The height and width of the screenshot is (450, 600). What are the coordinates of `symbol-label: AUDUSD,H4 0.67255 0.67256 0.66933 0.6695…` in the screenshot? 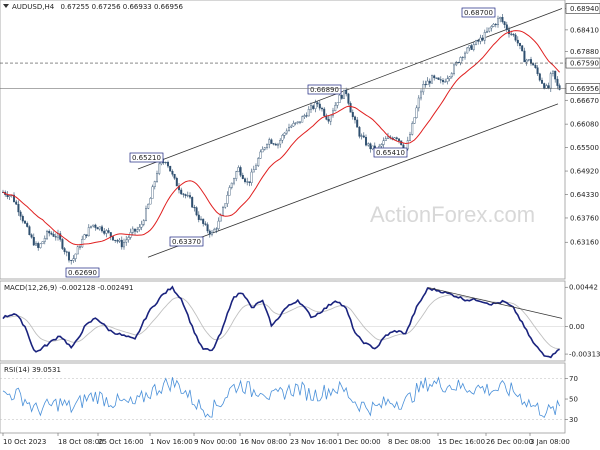 It's located at (97, 7).